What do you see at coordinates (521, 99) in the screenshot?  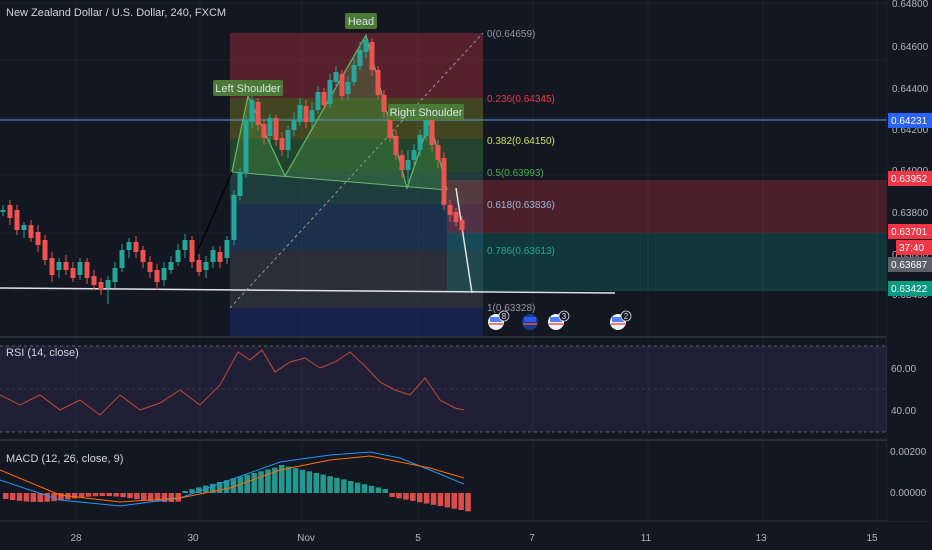 I see `fib-label: 0.236(0.64345)` at bounding box center [521, 99].